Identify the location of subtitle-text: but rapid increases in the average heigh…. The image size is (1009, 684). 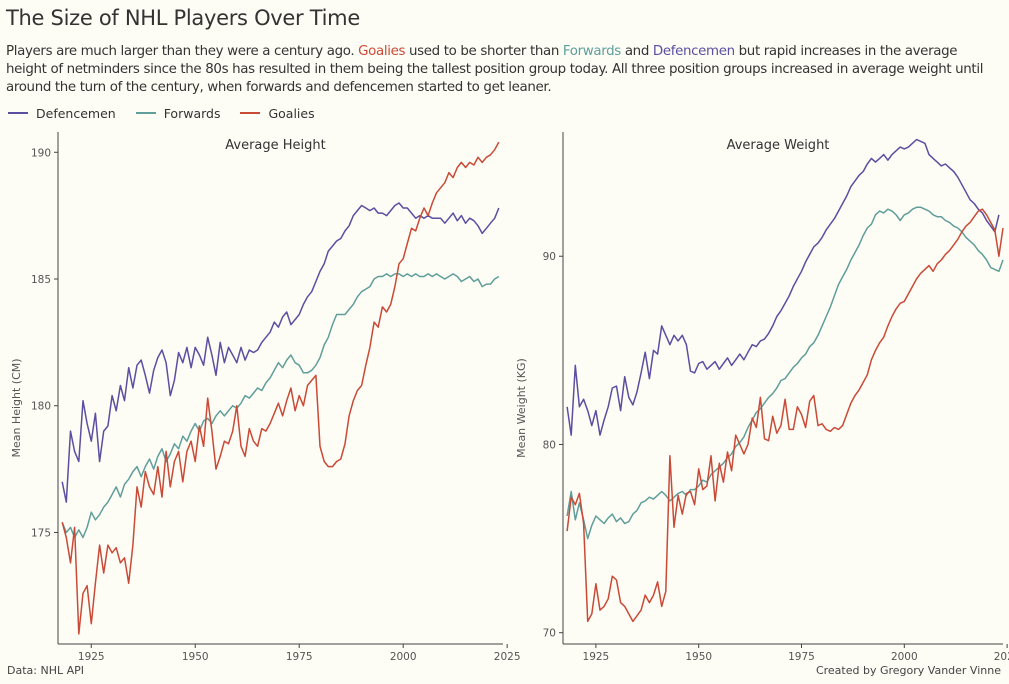
(495, 69).